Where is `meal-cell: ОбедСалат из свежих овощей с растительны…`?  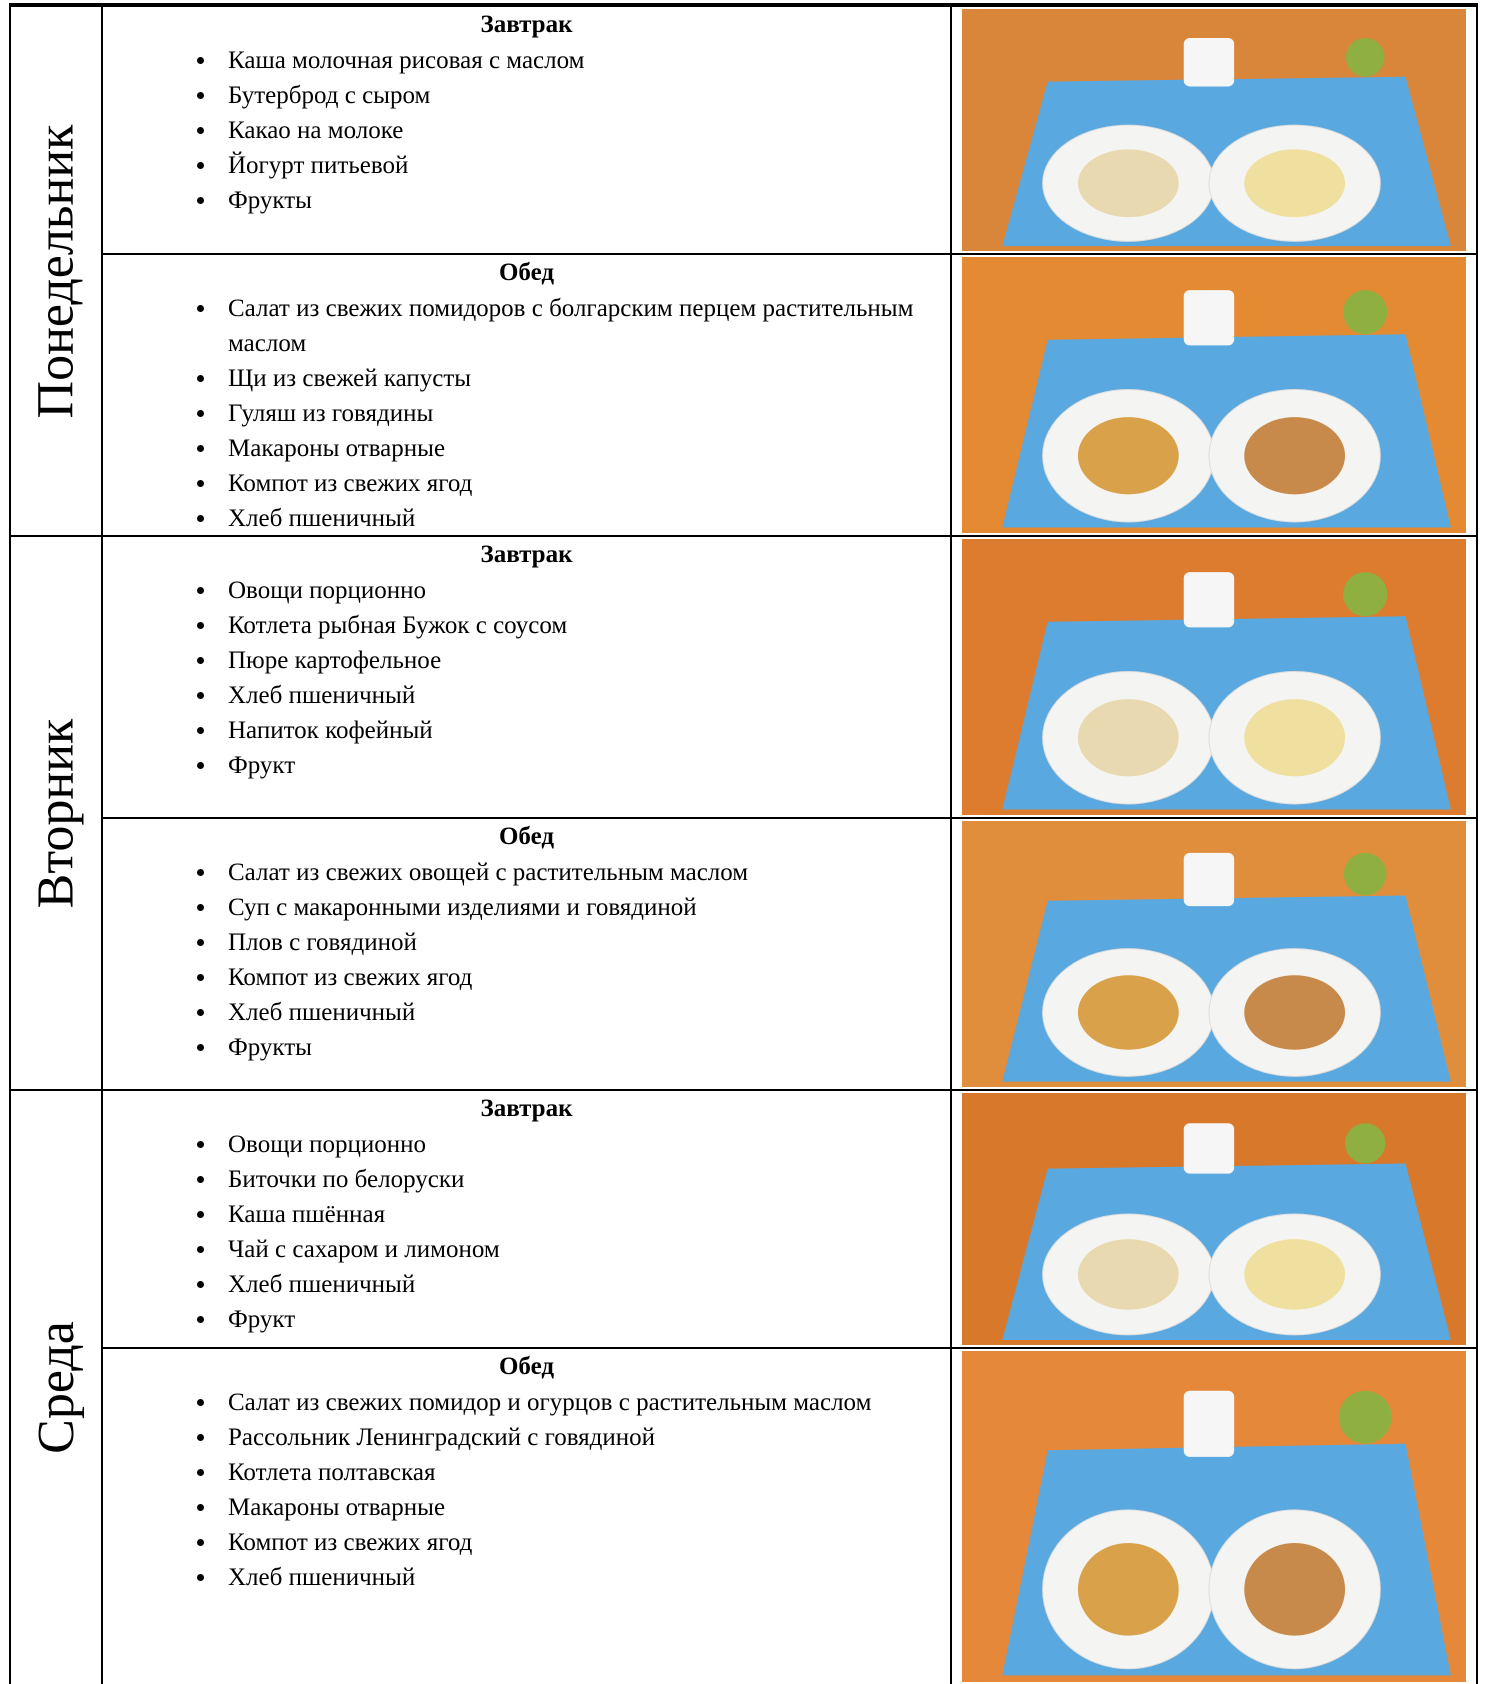
meal-cell: ОбедСалат из свежих овощей с растительны… is located at coordinates (525, 953).